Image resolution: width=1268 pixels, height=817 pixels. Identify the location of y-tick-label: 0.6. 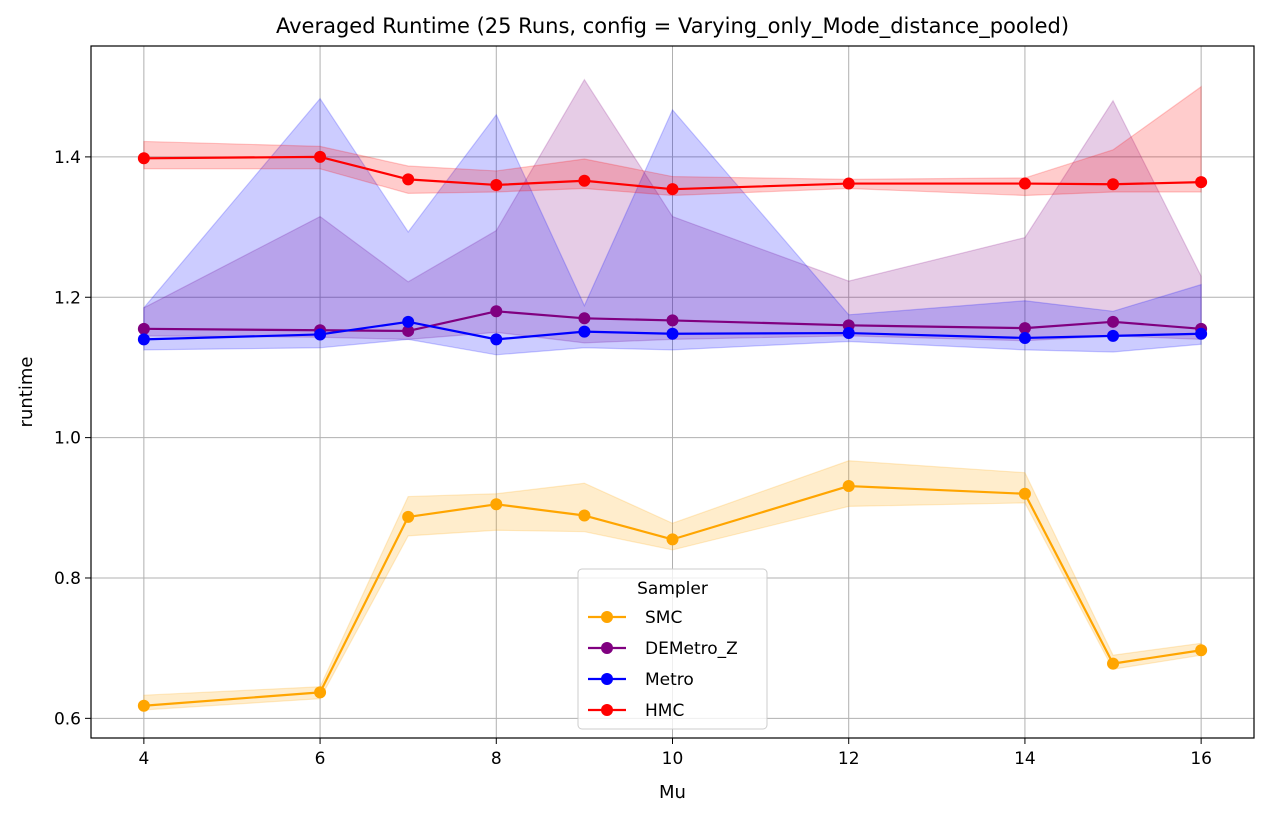
(67, 719).